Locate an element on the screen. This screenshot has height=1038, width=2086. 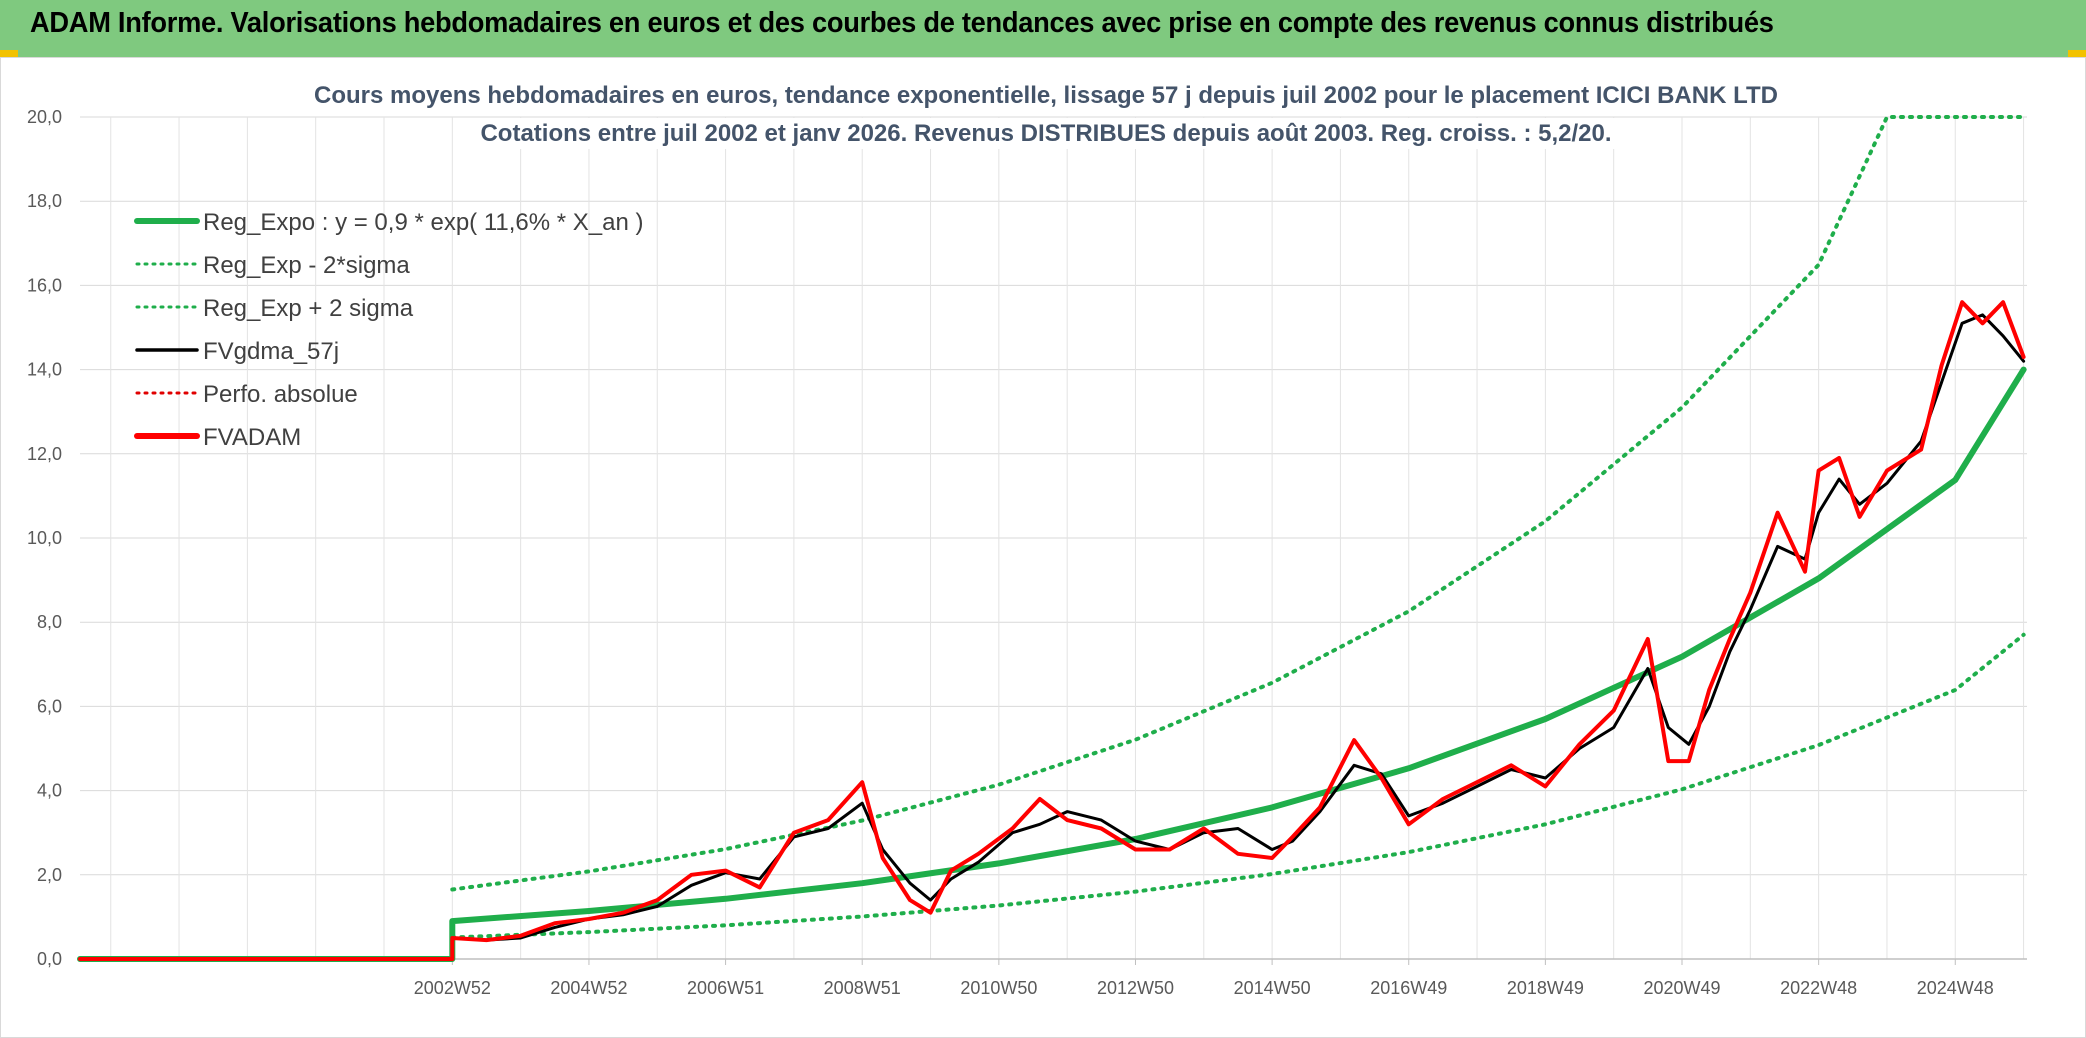
legend-label-reg_expo: Reg_Expo : y = 0,9 * exp( 11,6% * X_an ) is located at coordinates (423, 222).